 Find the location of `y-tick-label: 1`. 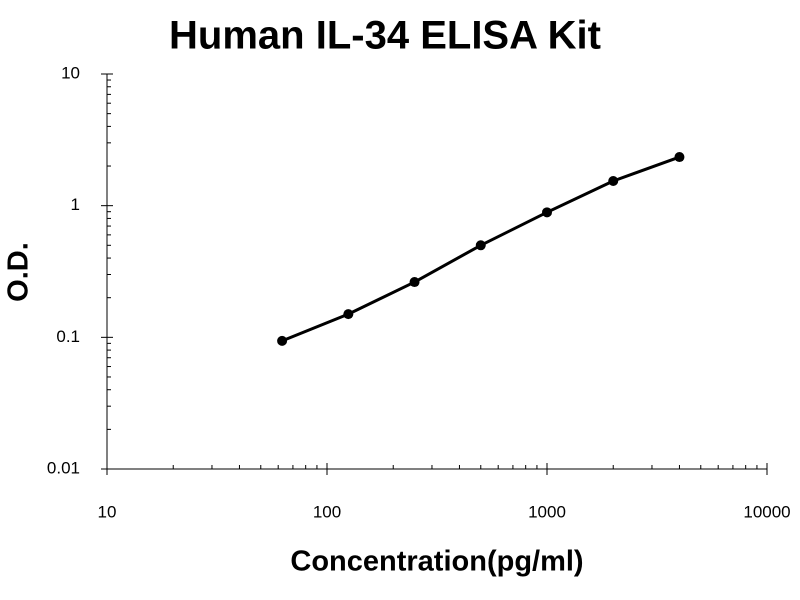

y-tick-label: 1 is located at coordinates (75, 204).